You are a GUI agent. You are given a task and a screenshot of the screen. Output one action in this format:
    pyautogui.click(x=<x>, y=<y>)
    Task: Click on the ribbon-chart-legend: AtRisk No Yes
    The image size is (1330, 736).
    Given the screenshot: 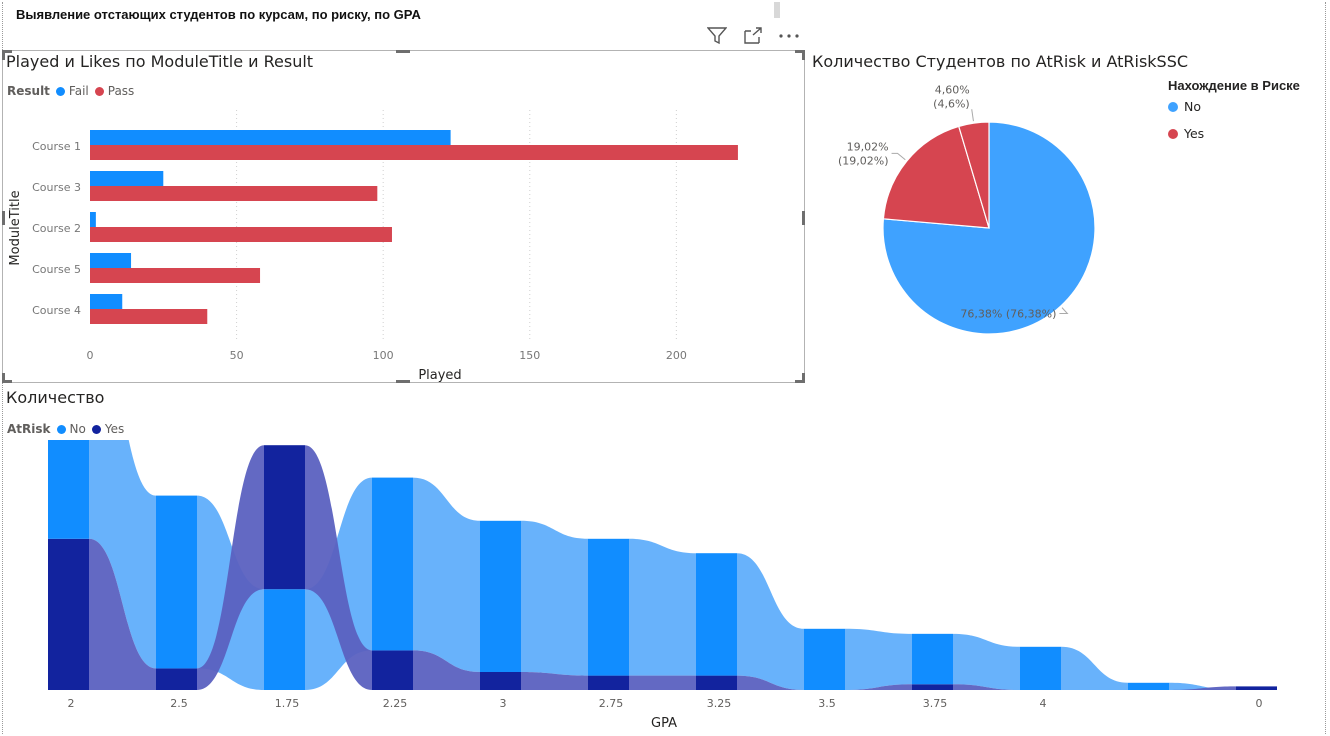 What is the action you would take?
    pyautogui.click(x=68, y=429)
    